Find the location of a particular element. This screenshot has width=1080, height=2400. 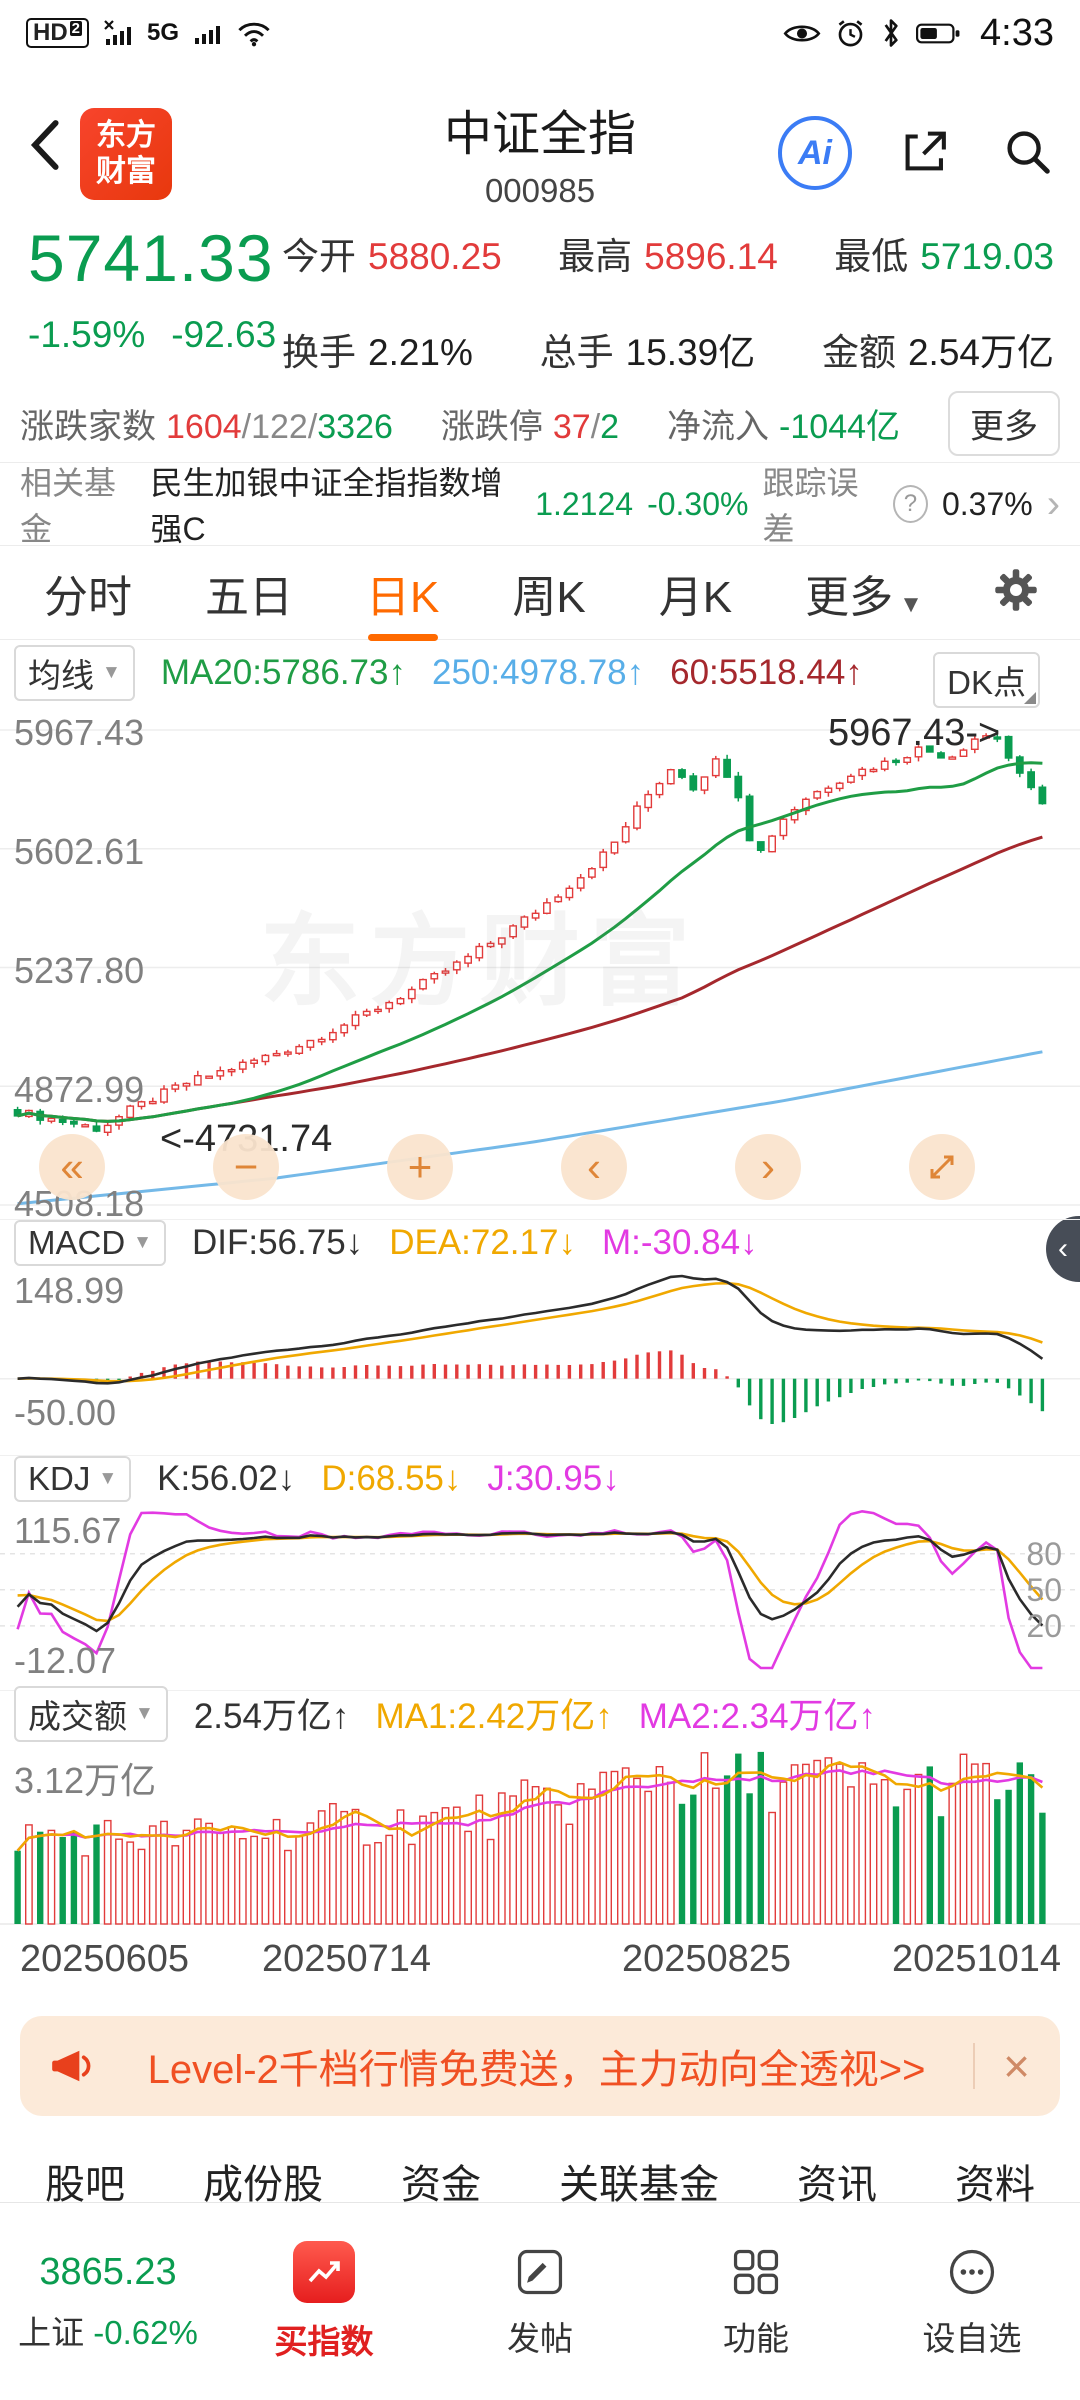

sh-index-name: 上证 is located at coordinates (51, 2332).